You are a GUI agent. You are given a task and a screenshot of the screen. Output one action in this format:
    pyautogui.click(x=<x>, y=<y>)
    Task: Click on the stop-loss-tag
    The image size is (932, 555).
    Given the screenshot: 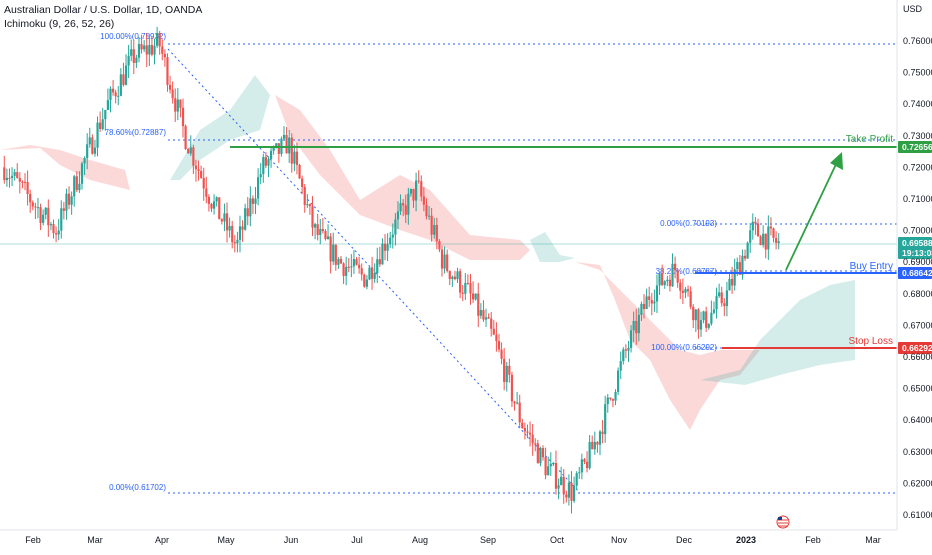 What is the action you would take?
    pyautogui.click(x=915, y=348)
    